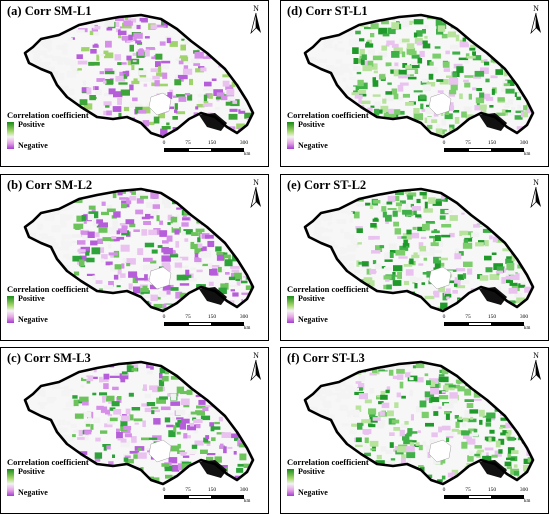  I want to click on panel-title: (b) Corr SM-L2, so click(50, 185).